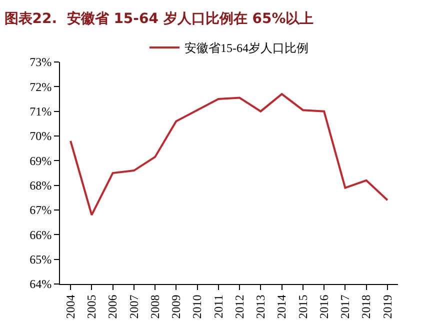 The width and height of the screenshot is (428, 334). What do you see at coordinates (41, 136) in the screenshot?
I see `y-tick-label: 70%` at bounding box center [41, 136].